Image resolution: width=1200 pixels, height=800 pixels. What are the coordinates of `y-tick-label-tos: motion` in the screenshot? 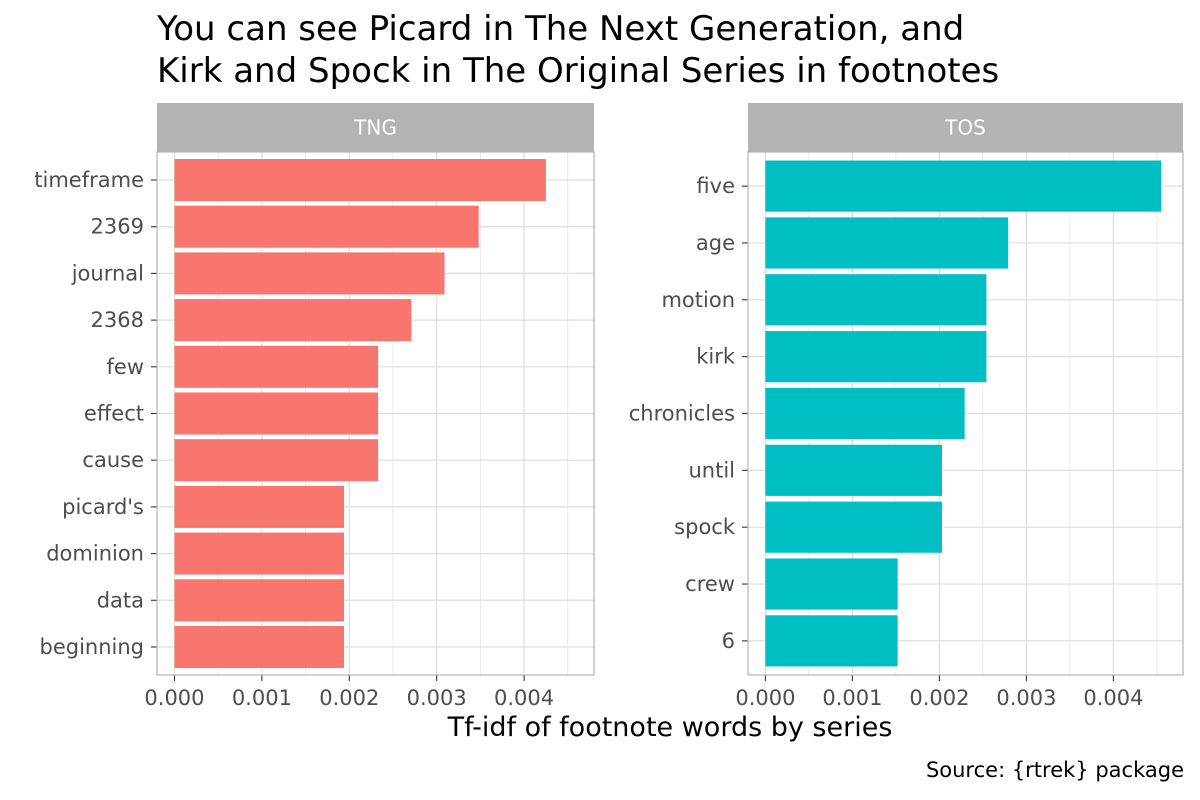 It's located at (698, 300).